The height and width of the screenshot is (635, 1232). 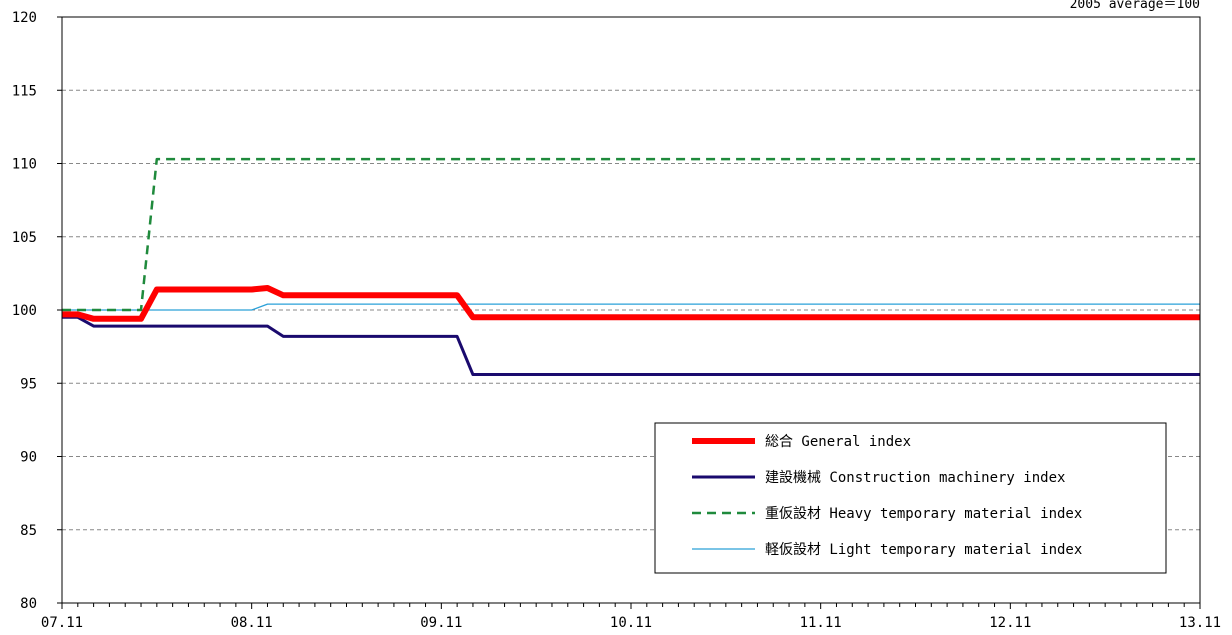 I want to click on x-tick-label: 10.11, so click(x=631, y=623).